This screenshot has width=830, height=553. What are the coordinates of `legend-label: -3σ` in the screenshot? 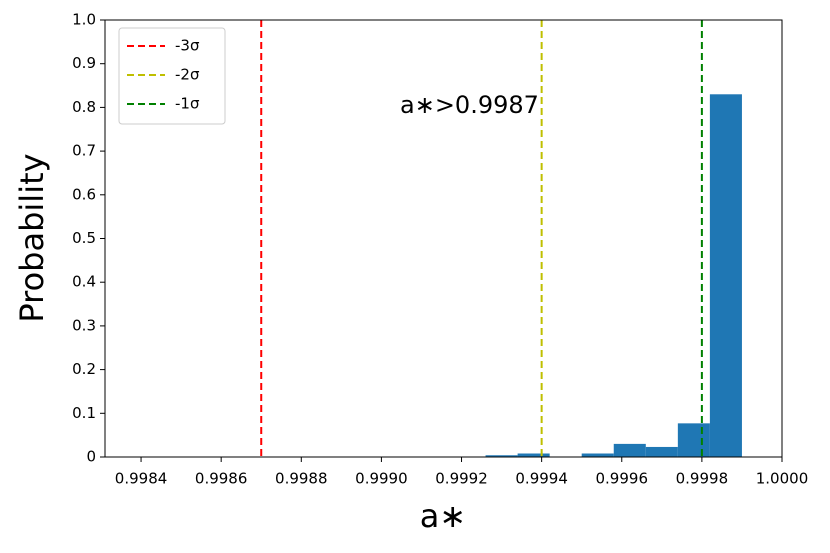 It's located at (187, 46).